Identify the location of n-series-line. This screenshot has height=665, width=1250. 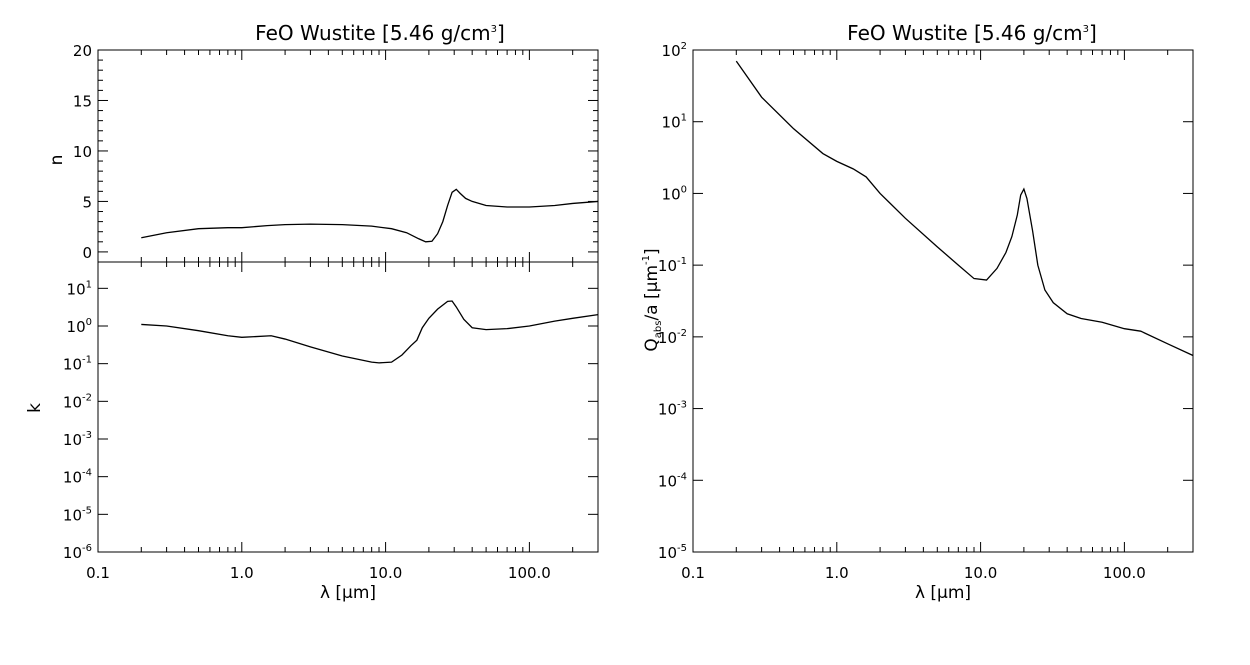
(370, 215).